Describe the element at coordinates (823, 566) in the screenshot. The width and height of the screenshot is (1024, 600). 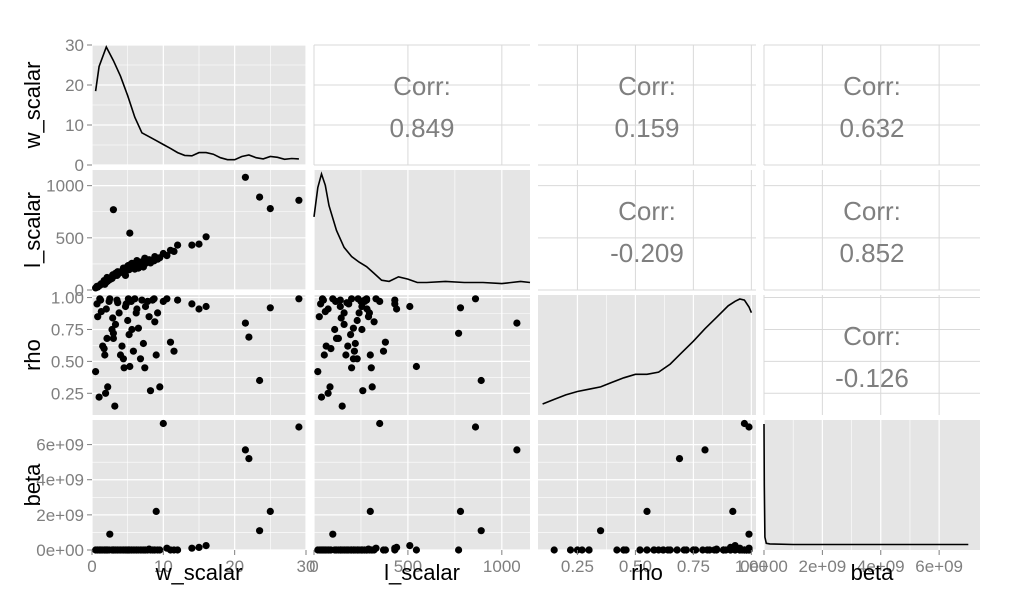
I see `x-tick-label: 2e+09` at that location.